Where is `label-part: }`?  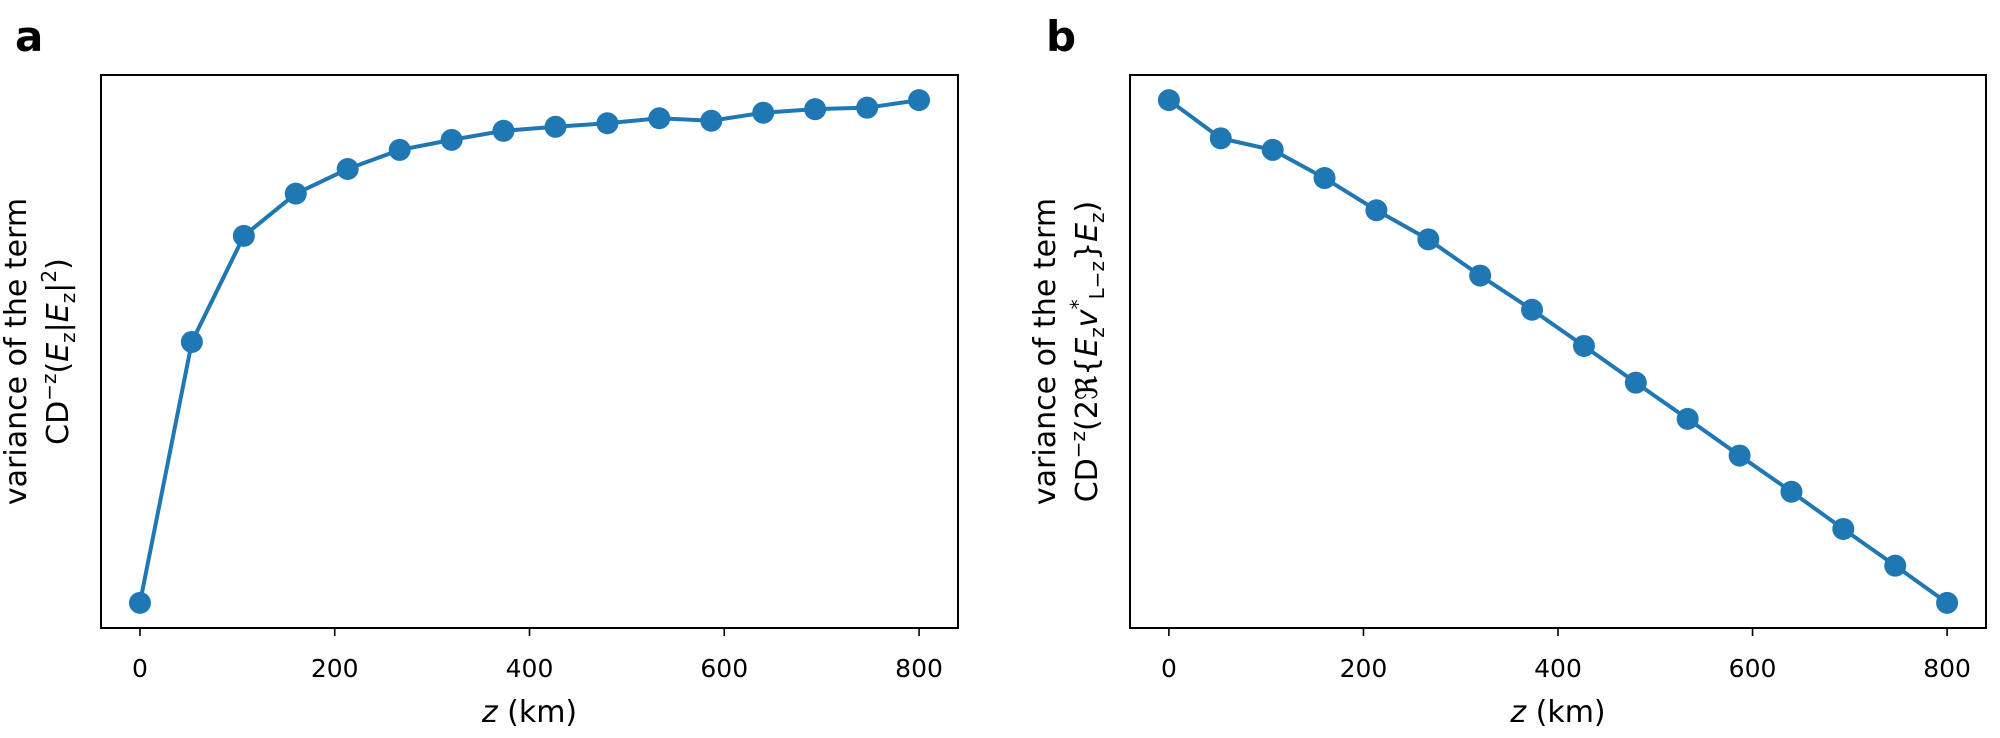
label-part: } is located at coordinates (1087, 251).